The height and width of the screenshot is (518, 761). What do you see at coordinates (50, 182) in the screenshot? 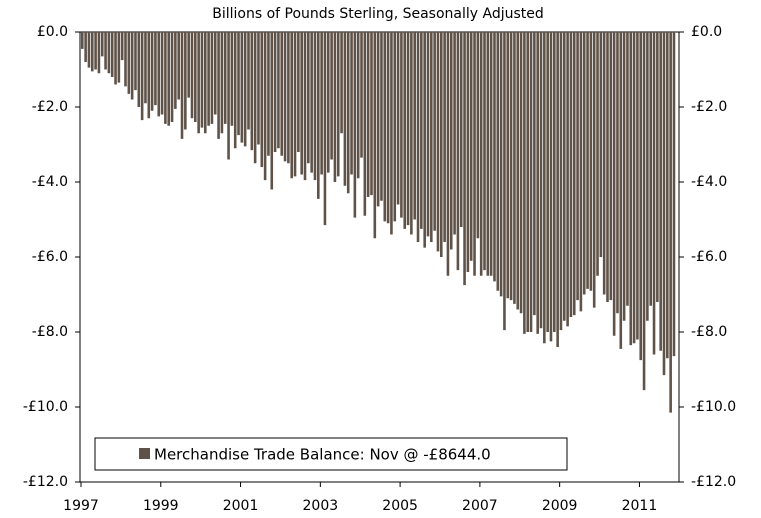
I see `y-tick-label: -£4.0` at bounding box center [50, 182].